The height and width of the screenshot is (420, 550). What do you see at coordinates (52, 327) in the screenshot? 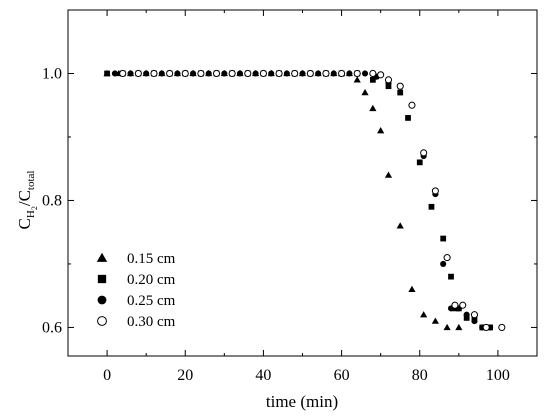
I see `y-tick-label: 0.6` at bounding box center [52, 327].